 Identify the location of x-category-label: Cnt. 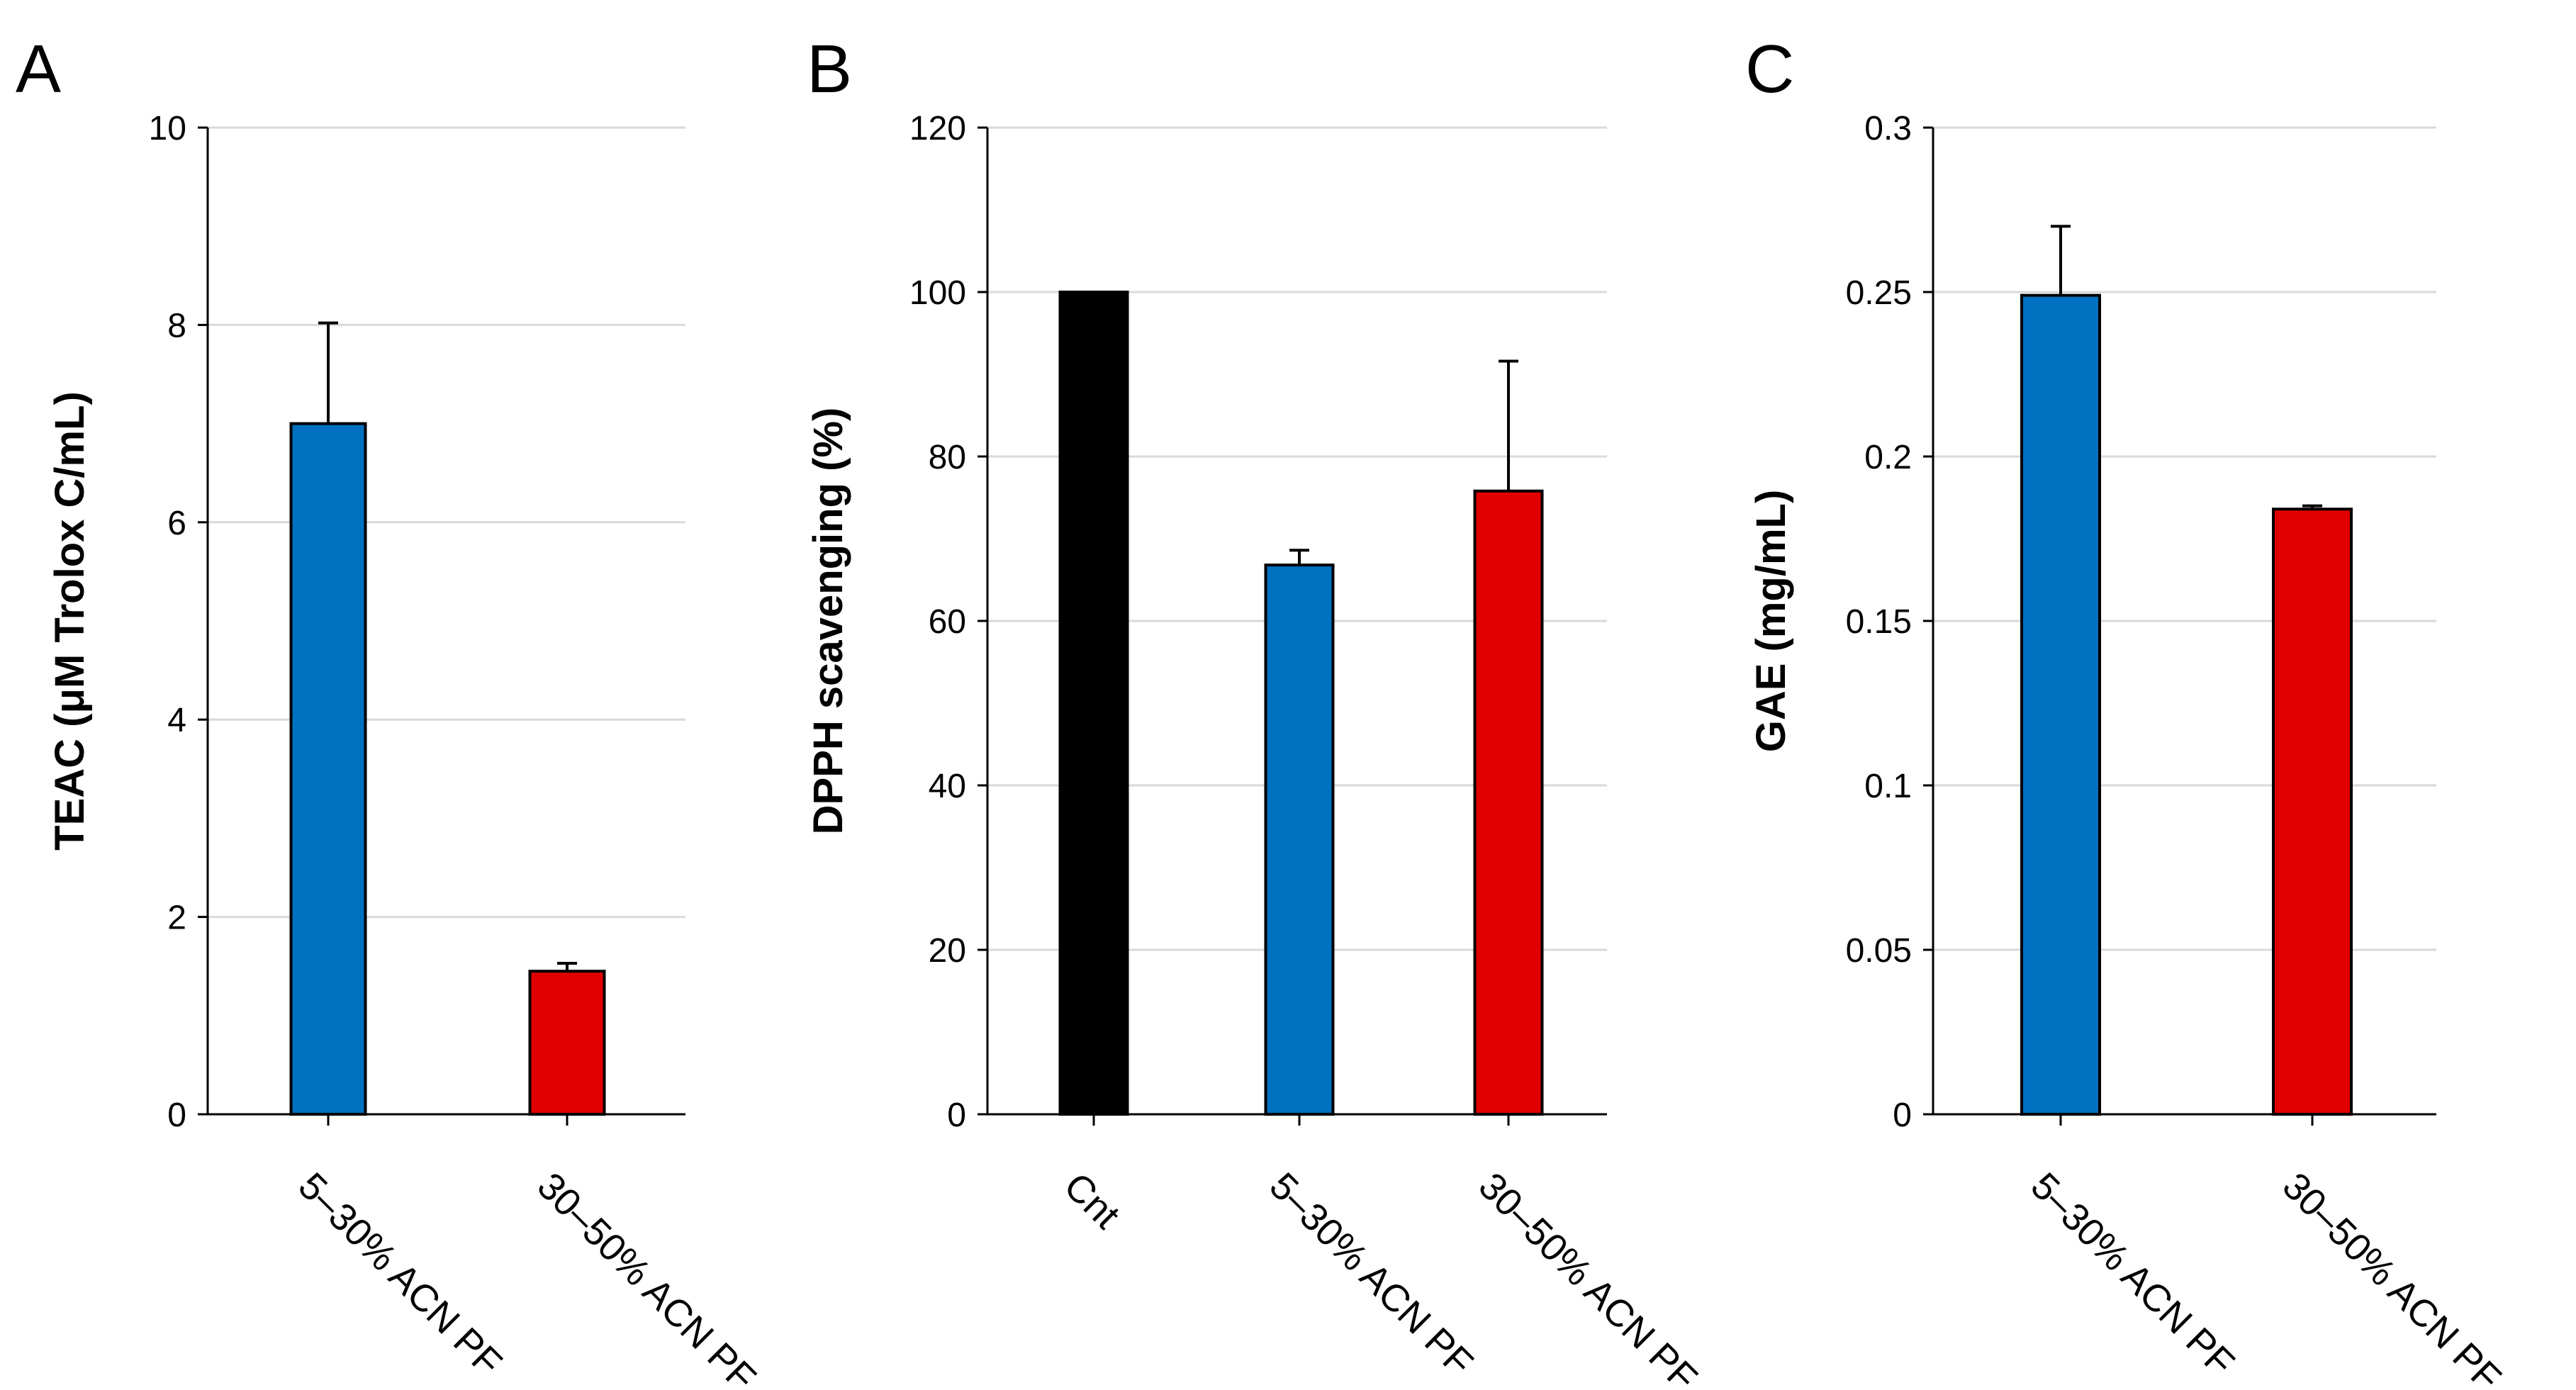
(1093, 1201).